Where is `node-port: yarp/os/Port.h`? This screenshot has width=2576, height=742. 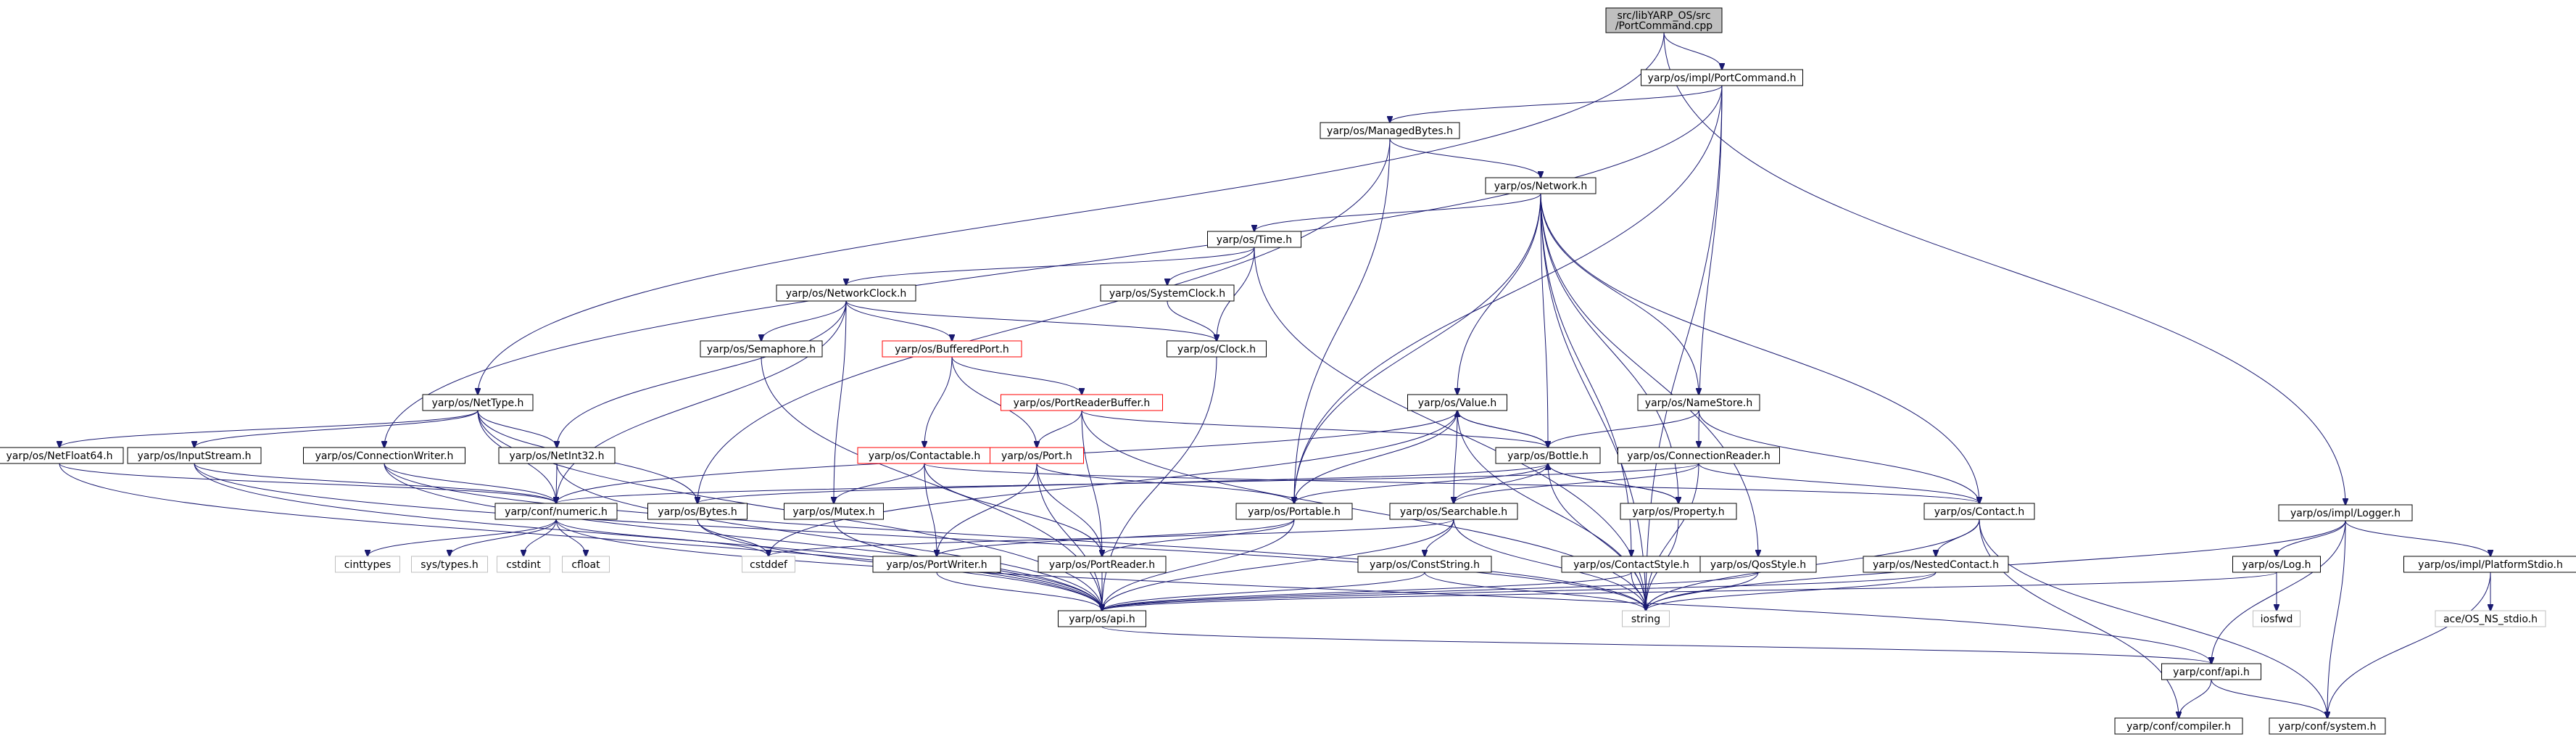
node-port: yarp/os/Port.h is located at coordinates (1037, 455).